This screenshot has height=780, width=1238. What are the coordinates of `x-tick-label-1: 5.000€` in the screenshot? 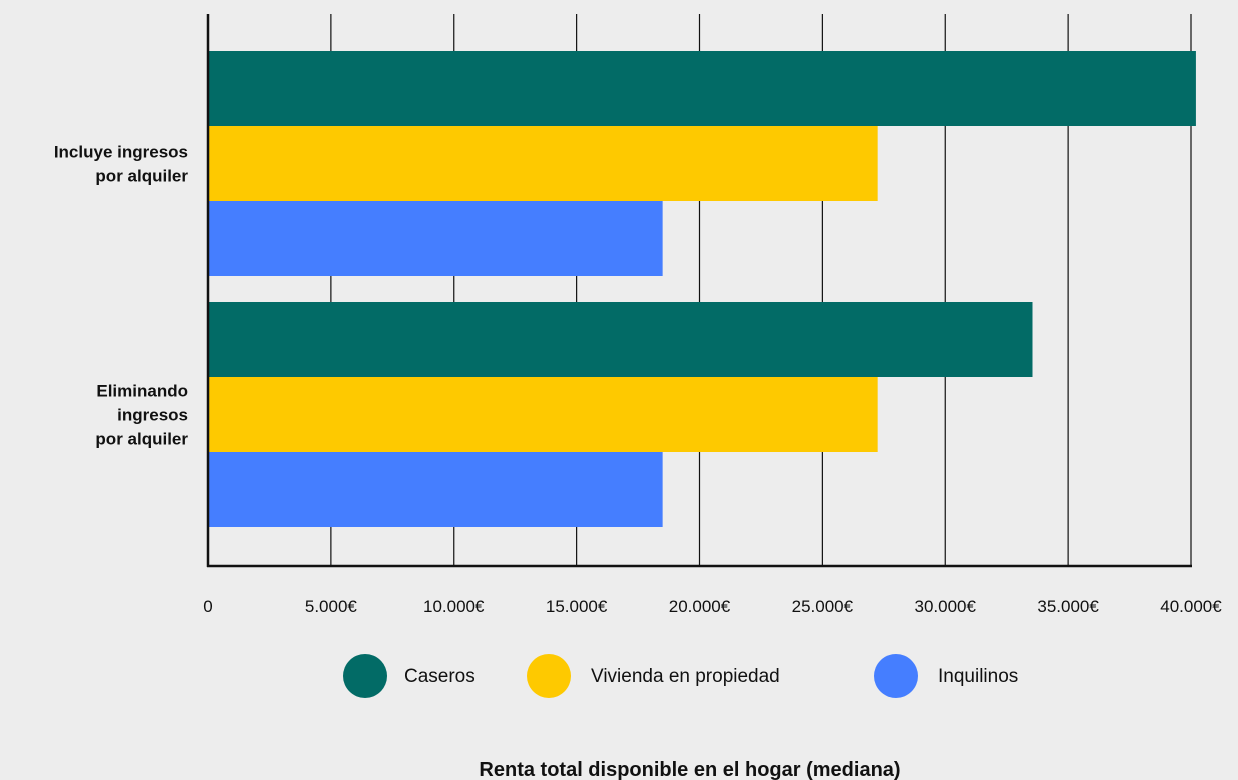 It's located at (331, 606).